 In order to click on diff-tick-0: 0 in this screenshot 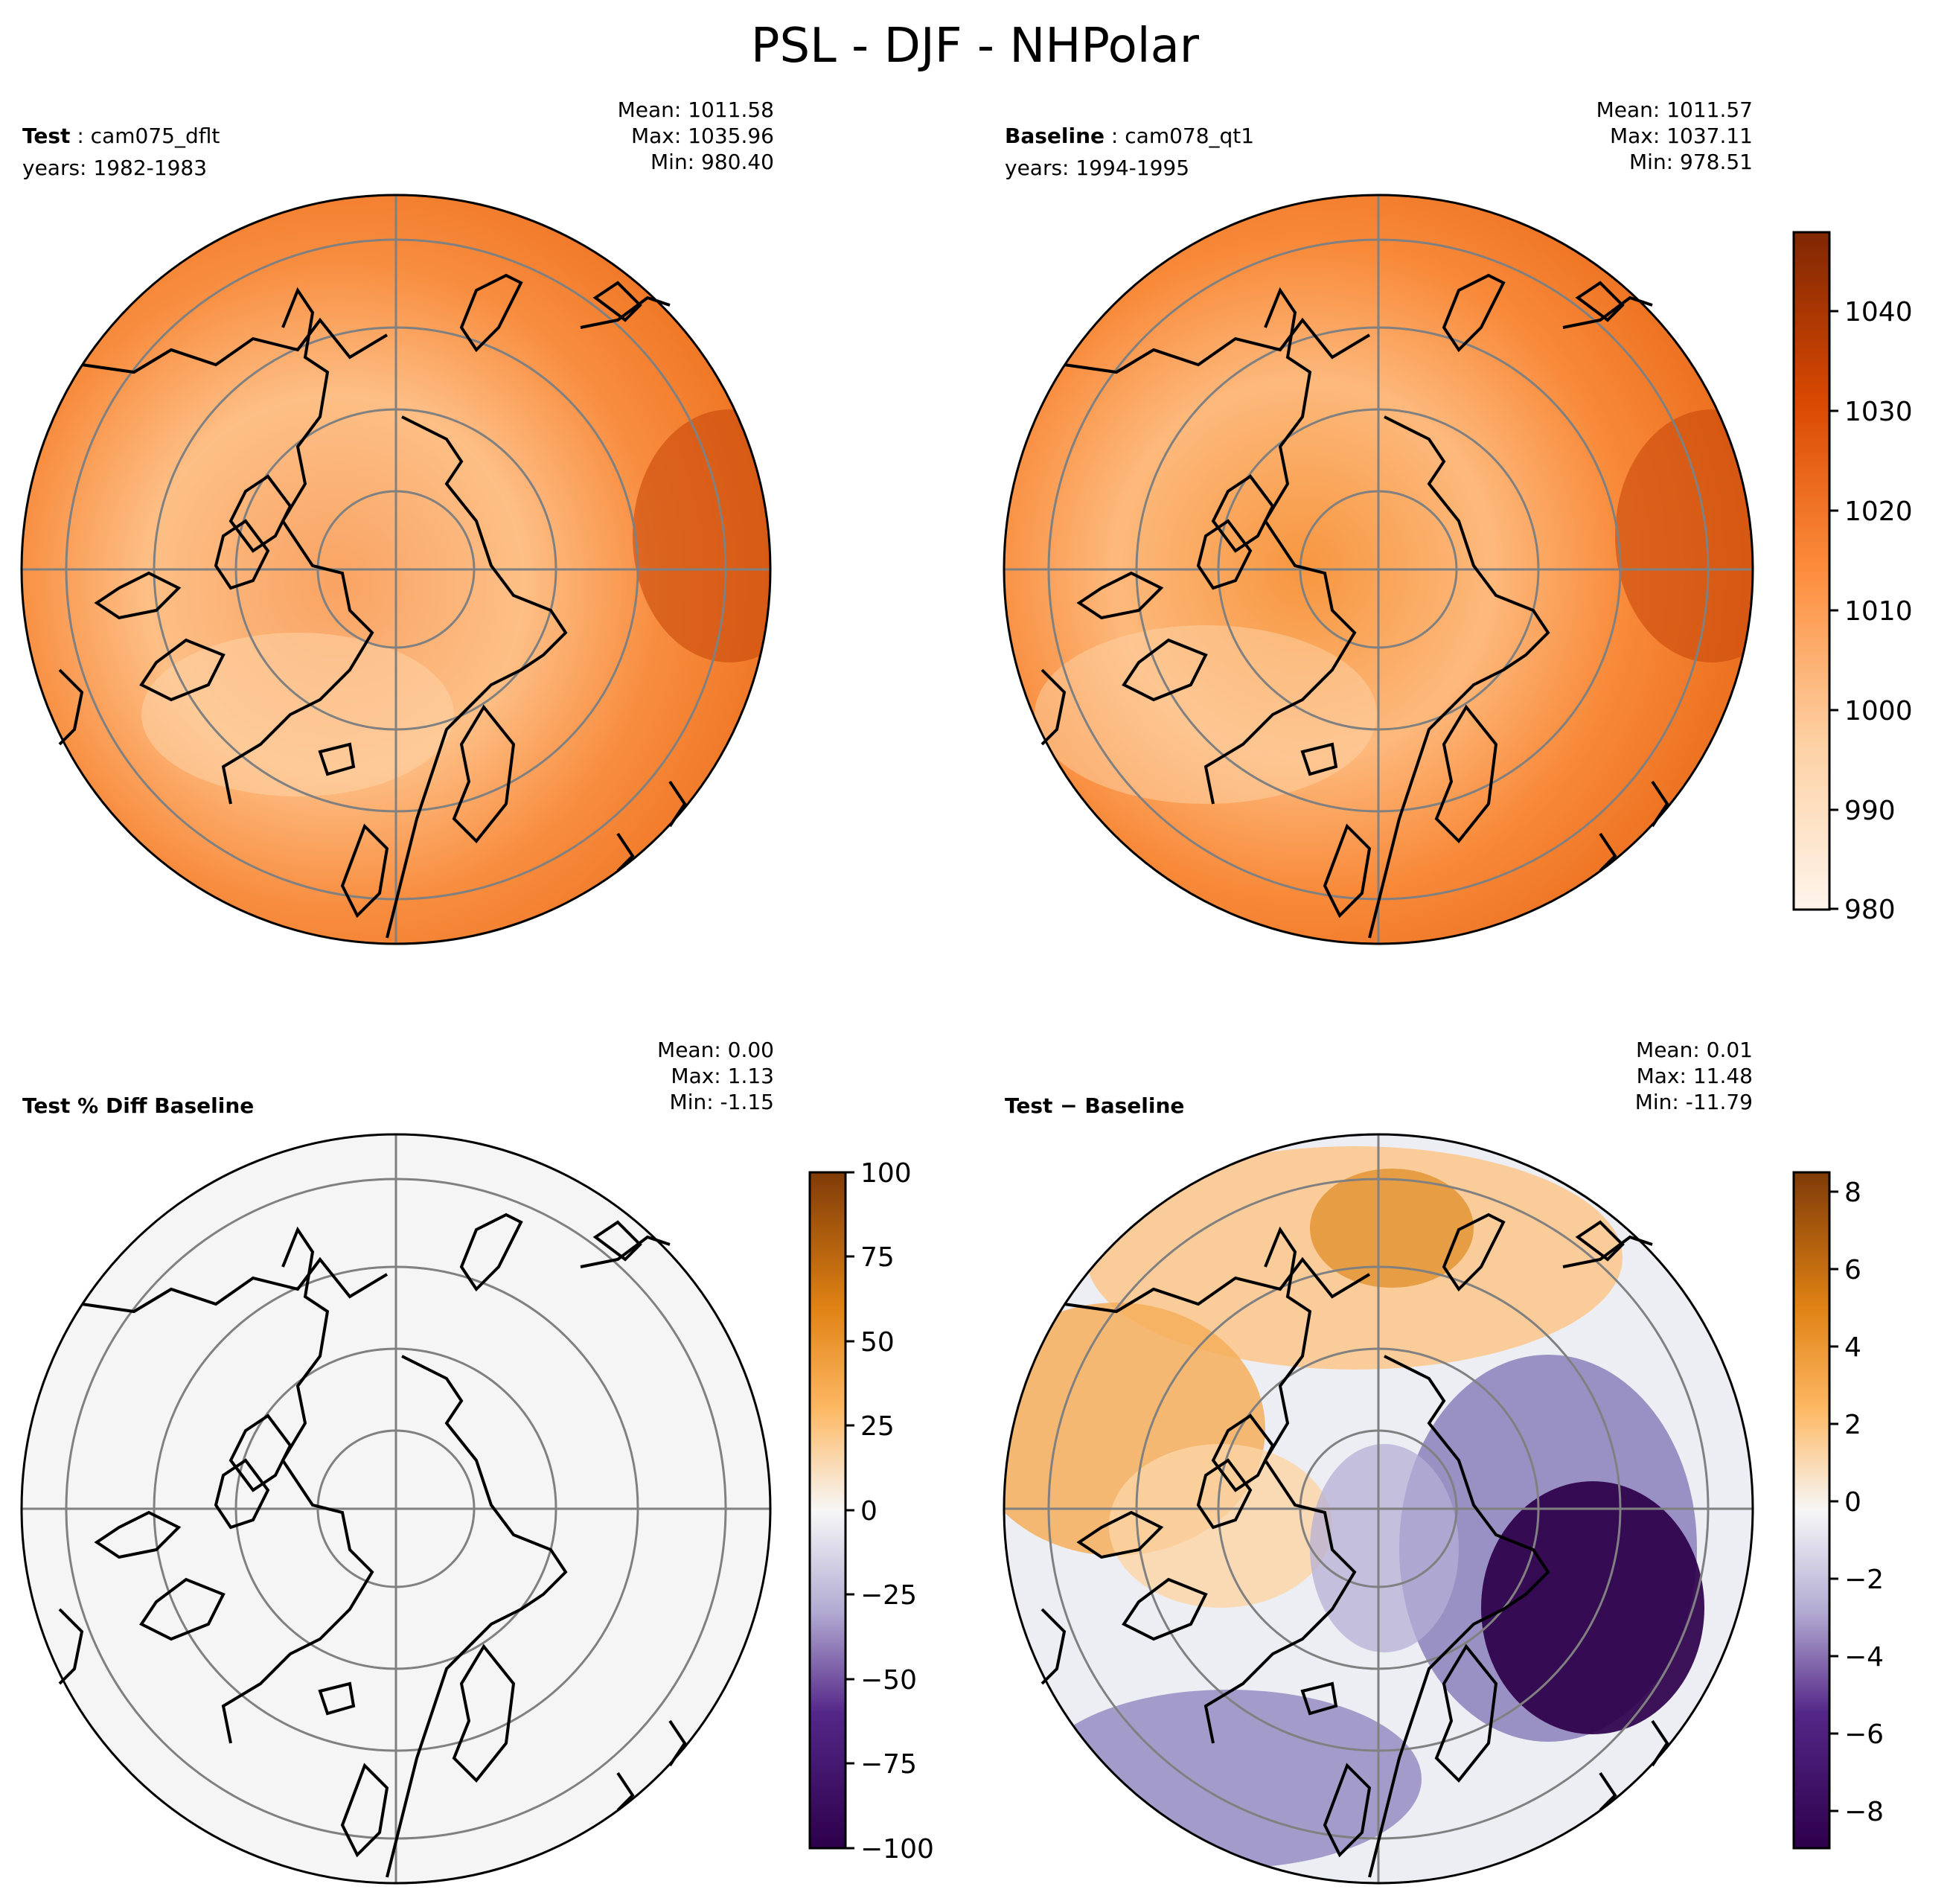, I will do `click(1852, 1502)`.